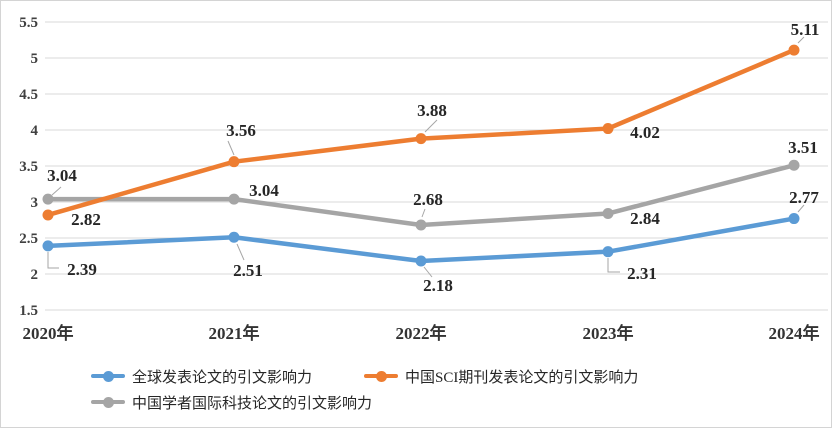 This screenshot has width=832, height=428. What do you see at coordinates (35, 275) in the screenshot?
I see `y-axis-tick-label: 2` at bounding box center [35, 275].